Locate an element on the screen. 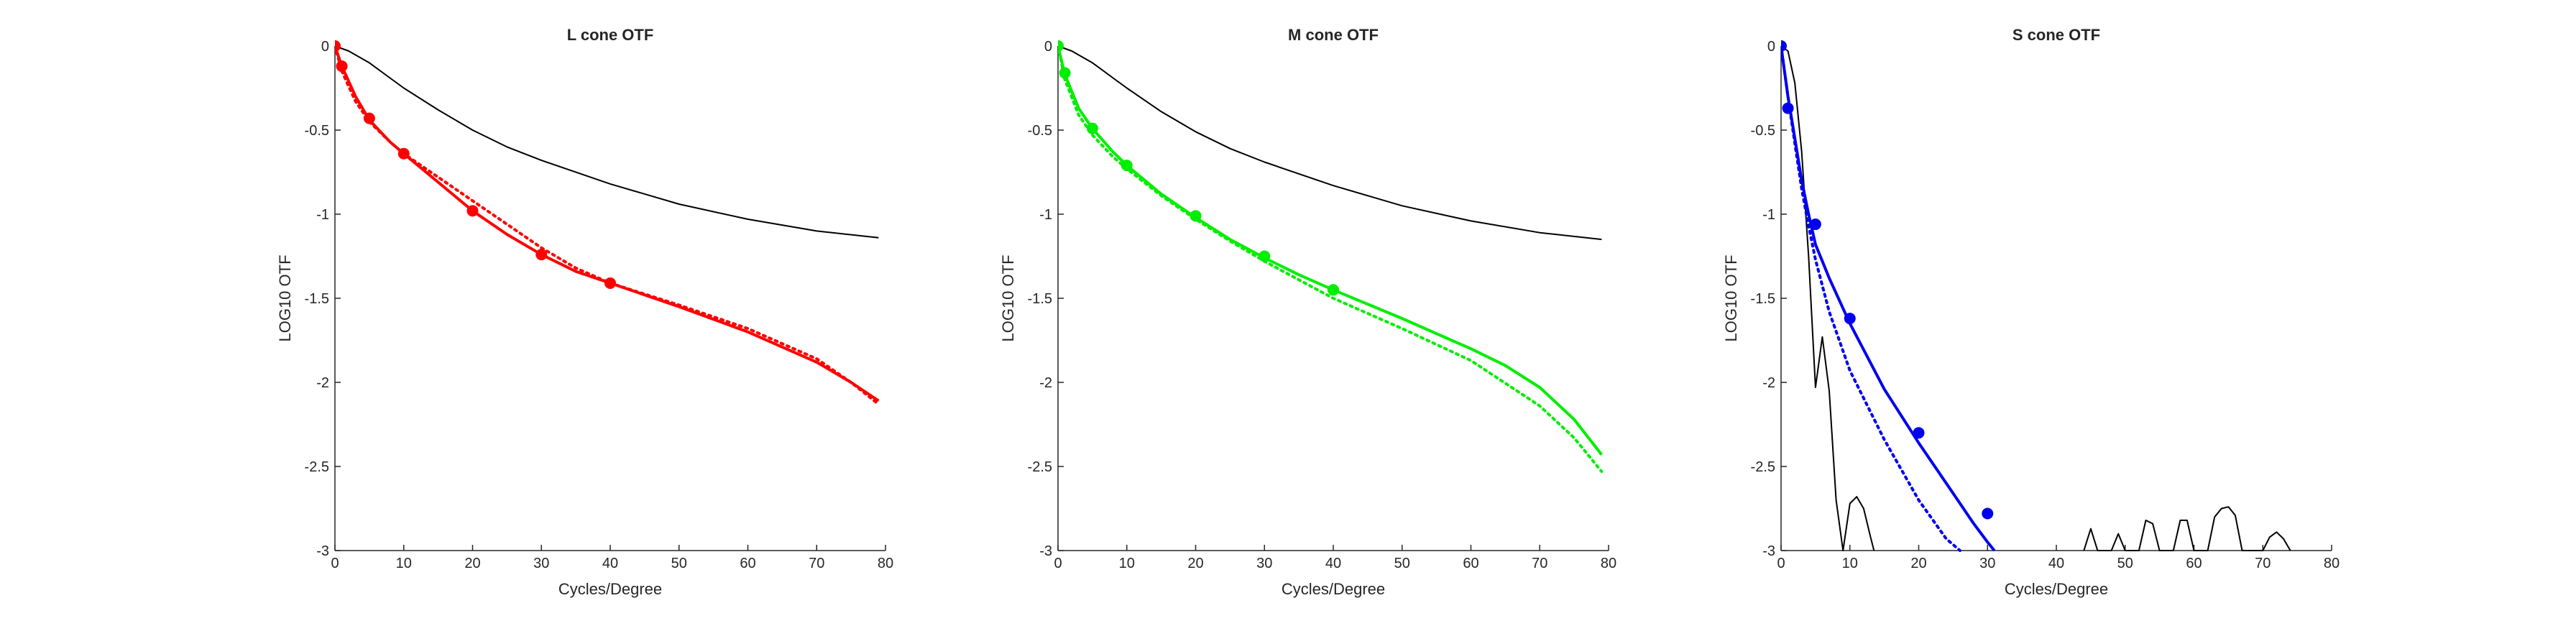 This screenshot has width=2576, height=621. chart-title: S cone OTF is located at coordinates (2056, 35).